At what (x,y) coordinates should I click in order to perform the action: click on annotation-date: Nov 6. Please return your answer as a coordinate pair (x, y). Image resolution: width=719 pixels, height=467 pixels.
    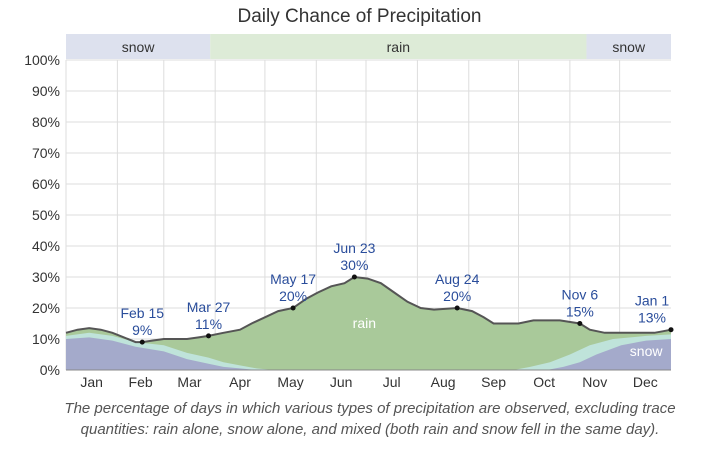
    Looking at the image, I should click on (580, 295).